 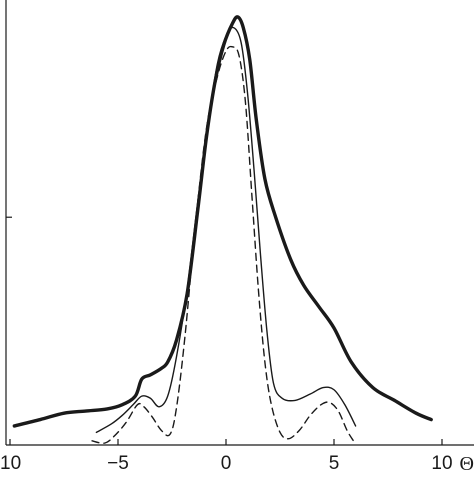 What do you see at coordinates (334, 463) in the screenshot?
I see `x-tick-label: 5` at bounding box center [334, 463].